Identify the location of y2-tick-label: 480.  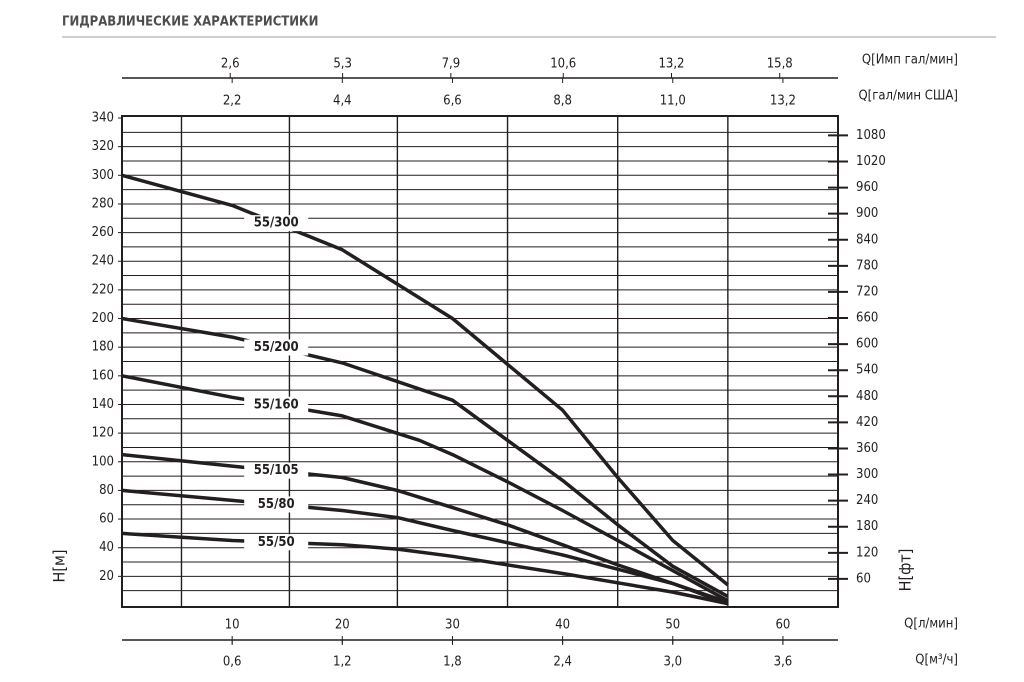
(867, 396).